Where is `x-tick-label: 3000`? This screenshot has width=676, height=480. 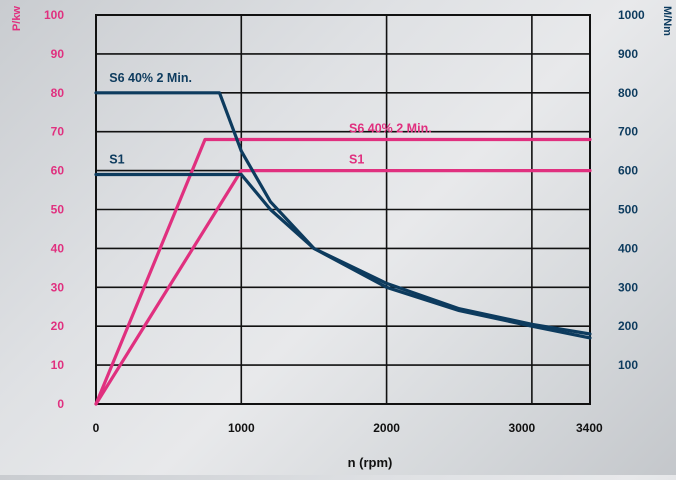 x-tick-label: 3000 is located at coordinates (522, 428).